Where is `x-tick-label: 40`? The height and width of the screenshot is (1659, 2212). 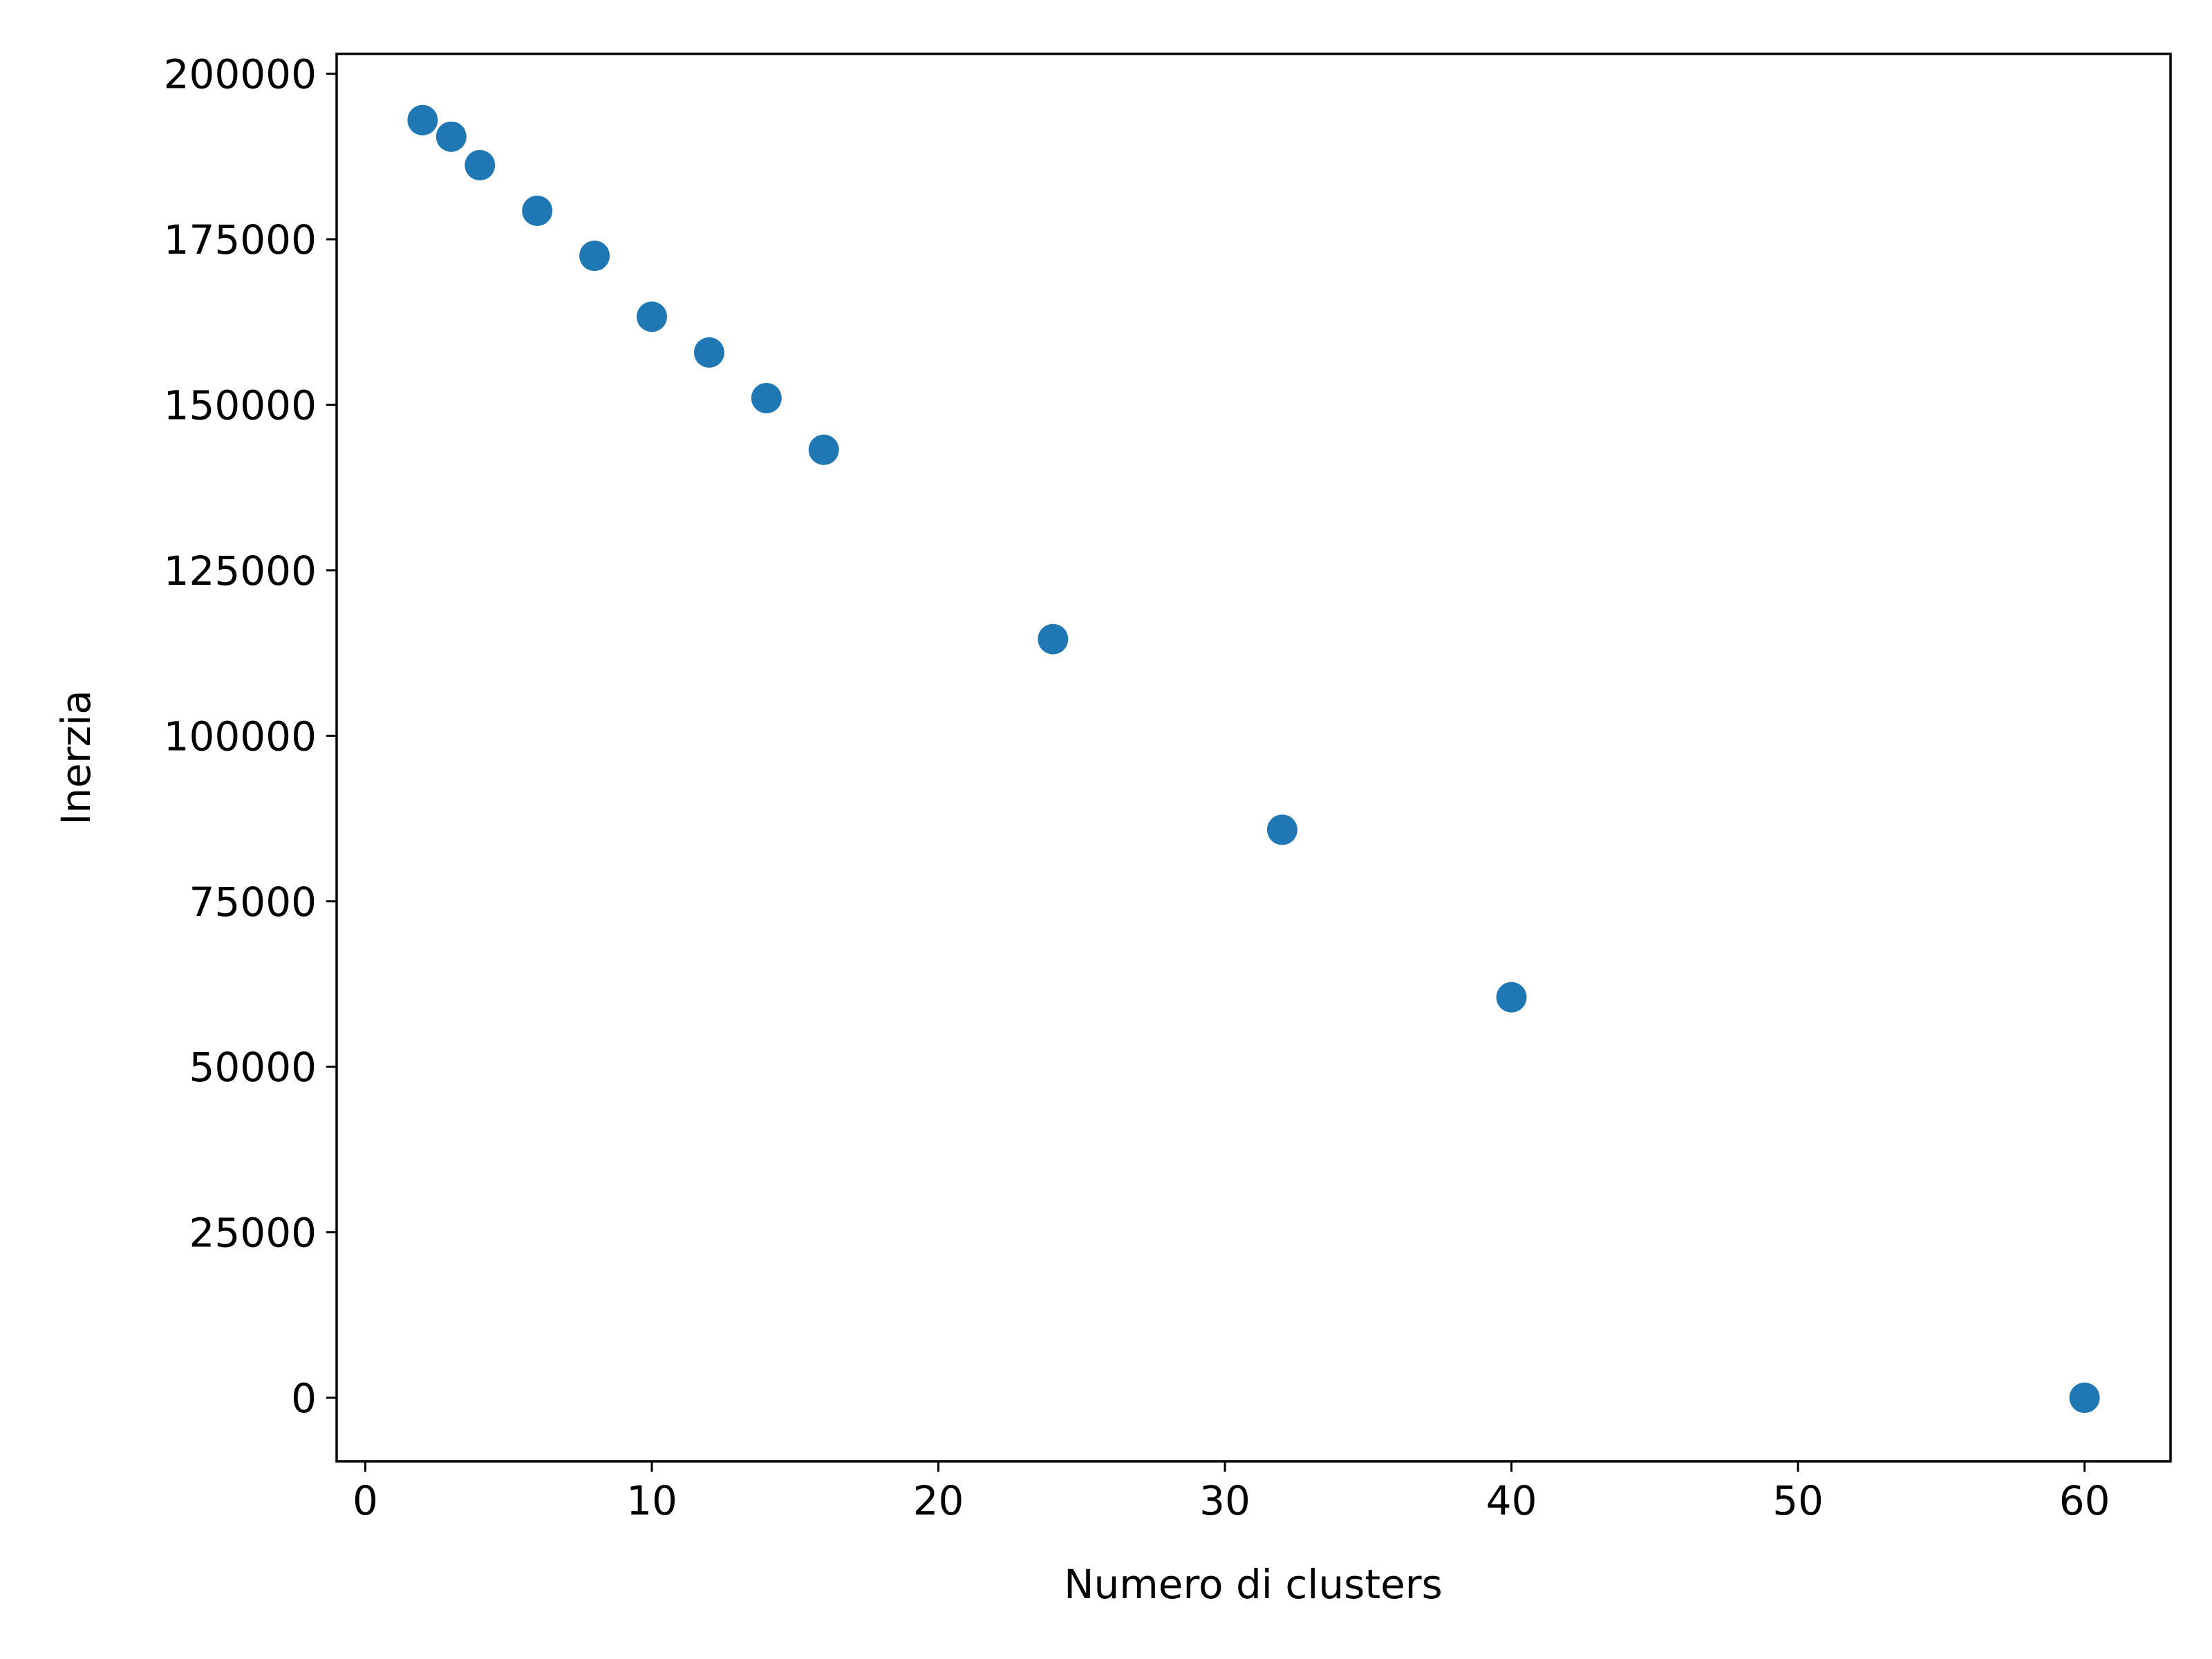 x-tick-label: 40 is located at coordinates (1511, 1501).